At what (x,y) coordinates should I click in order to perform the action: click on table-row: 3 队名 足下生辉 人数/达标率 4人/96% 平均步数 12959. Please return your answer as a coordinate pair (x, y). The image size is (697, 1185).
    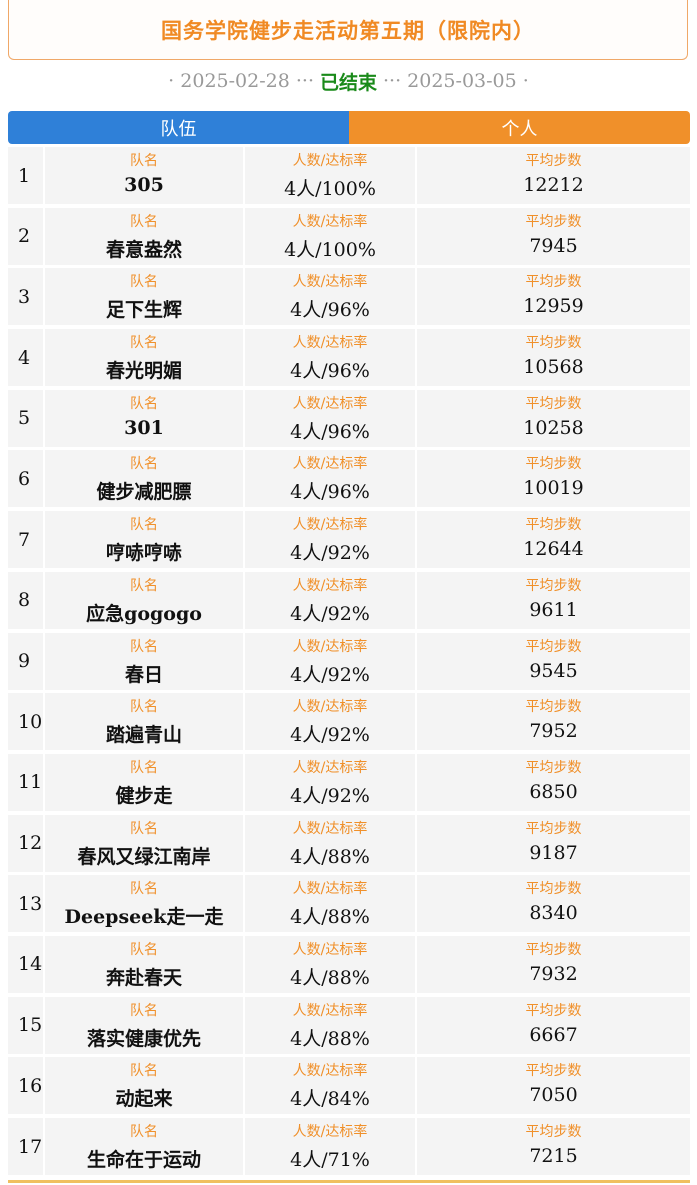
    Looking at the image, I should click on (349, 297).